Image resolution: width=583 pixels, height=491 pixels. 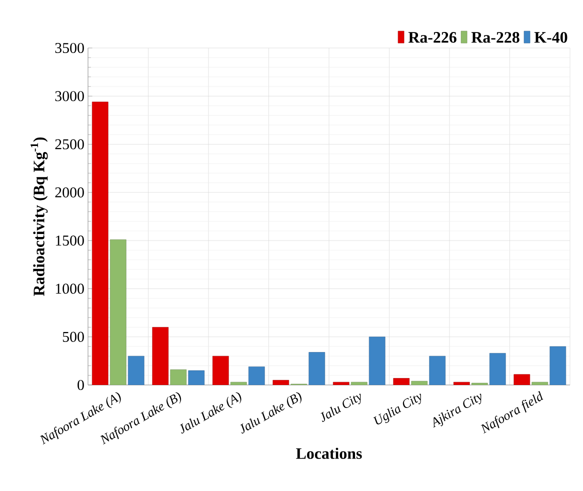 What do you see at coordinates (81, 385) in the screenshot?
I see `y-tick-label: 0` at bounding box center [81, 385].